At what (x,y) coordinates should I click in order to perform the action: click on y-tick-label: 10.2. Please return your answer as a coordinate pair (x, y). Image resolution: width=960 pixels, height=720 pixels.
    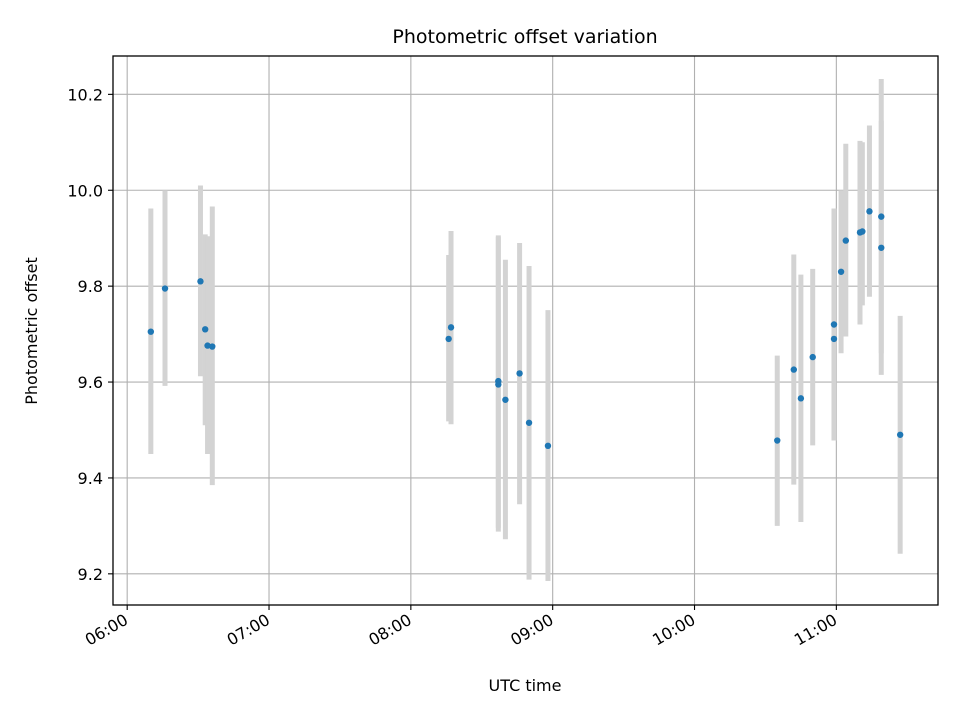
    Looking at the image, I should click on (85, 94).